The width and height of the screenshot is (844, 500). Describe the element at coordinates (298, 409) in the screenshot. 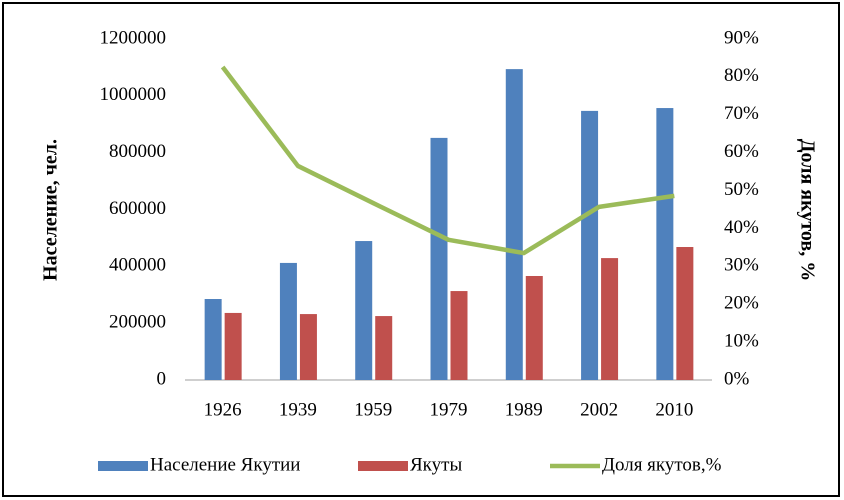

I see `x-tick-label: 1939` at that location.